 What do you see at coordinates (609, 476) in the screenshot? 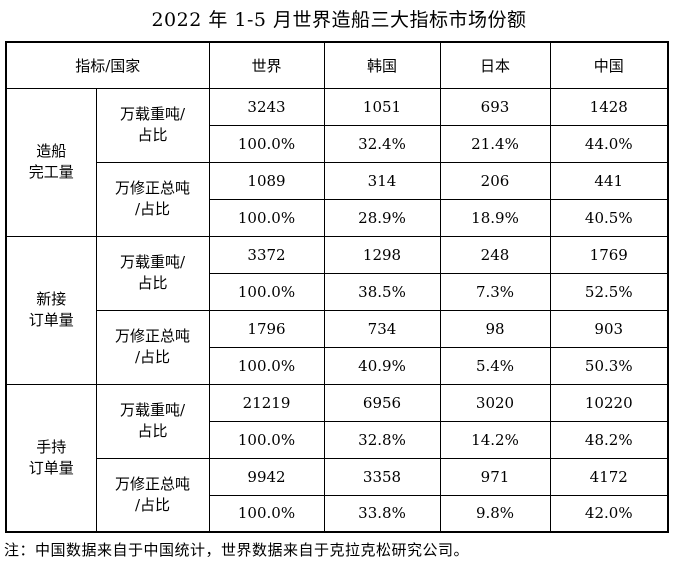
I see `value-cell: 4172` at bounding box center [609, 476].